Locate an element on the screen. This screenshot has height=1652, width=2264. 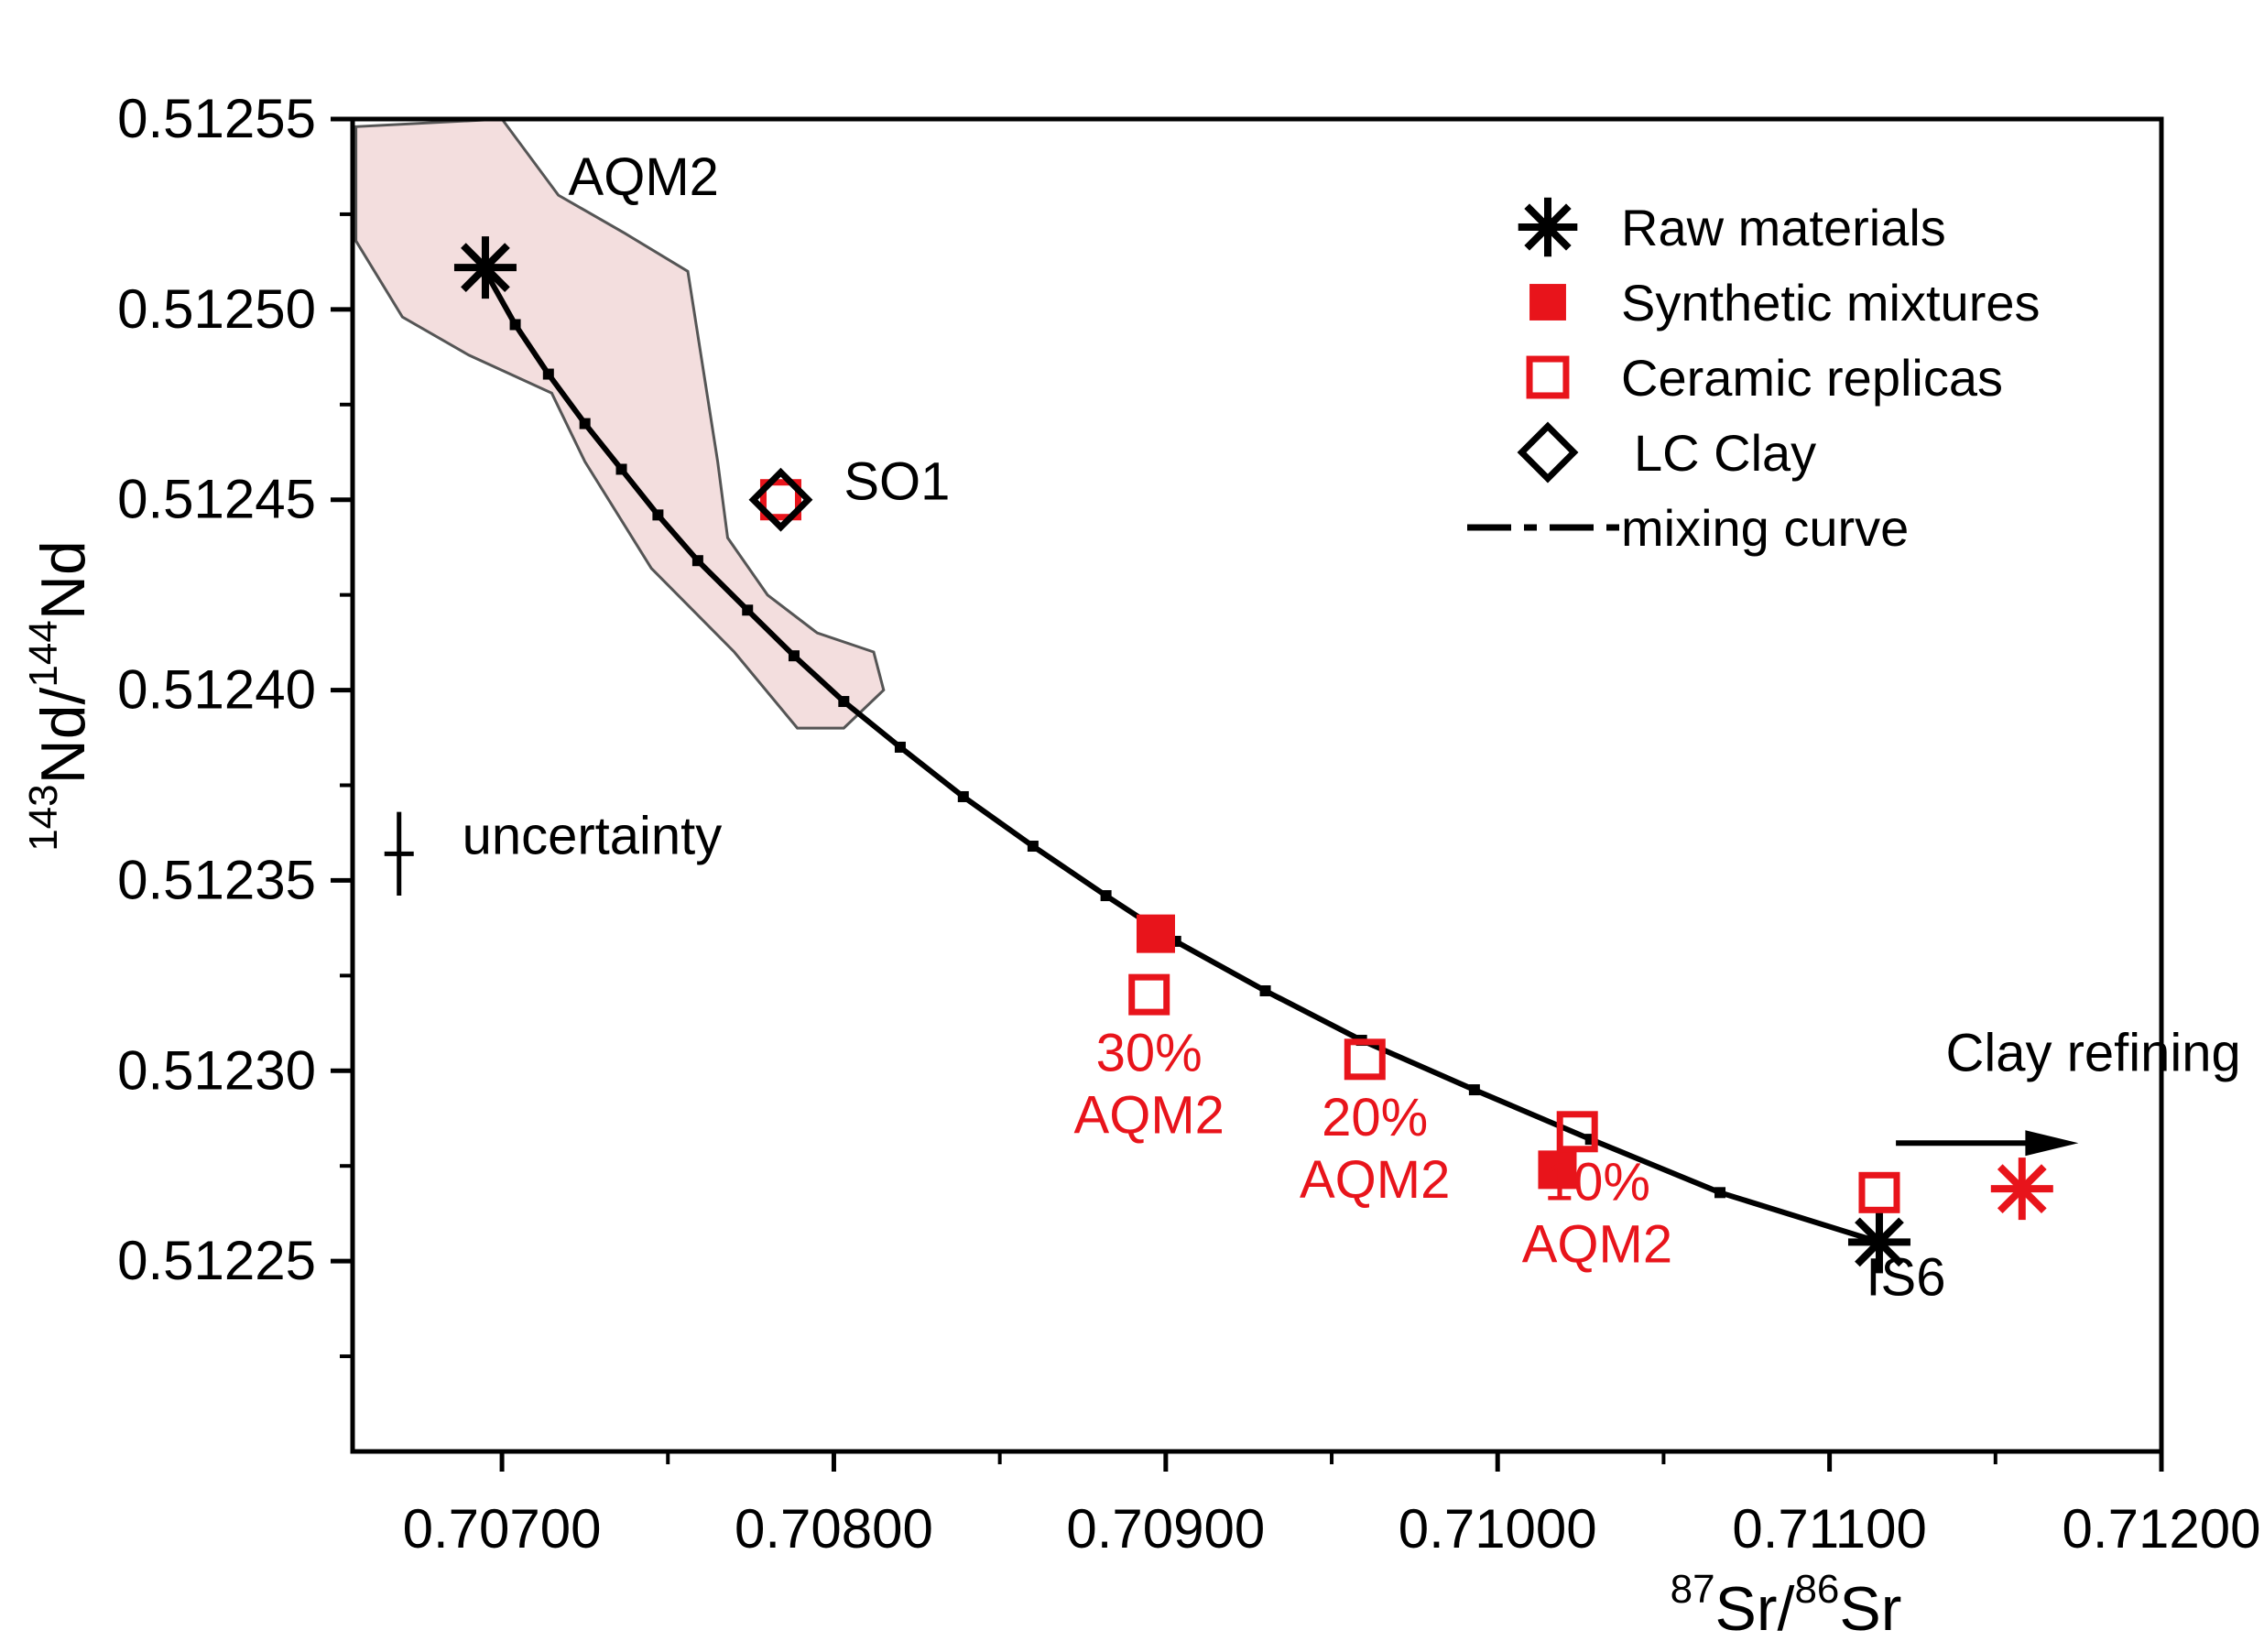
x-axis-title-sup1: 87 is located at coordinates (1693, 1589).